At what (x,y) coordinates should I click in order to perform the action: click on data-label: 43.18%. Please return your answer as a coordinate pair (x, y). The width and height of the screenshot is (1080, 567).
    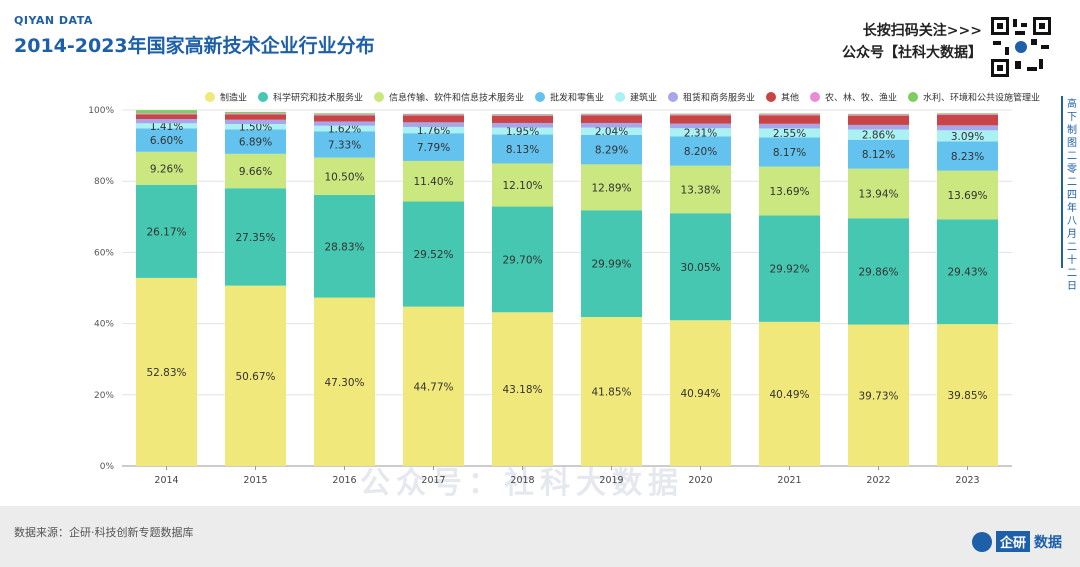
    Looking at the image, I should click on (522, 390).